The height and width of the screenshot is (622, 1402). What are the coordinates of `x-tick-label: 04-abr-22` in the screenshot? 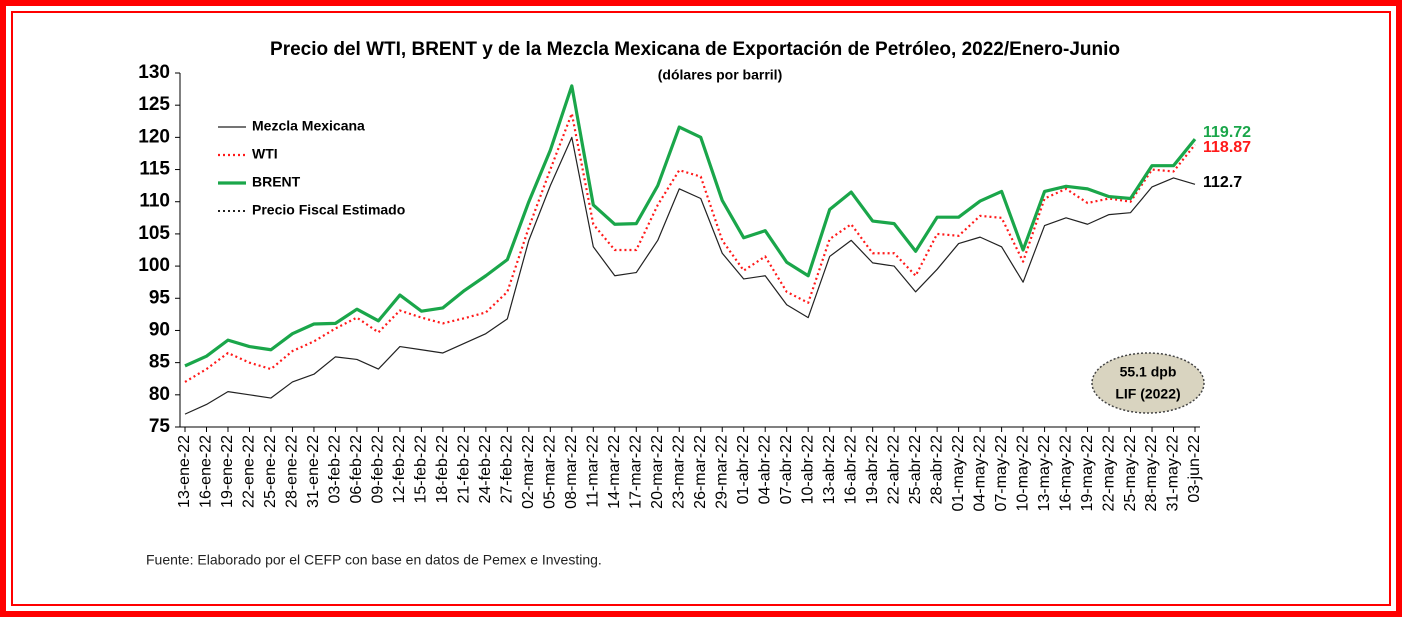 It's located at (764, 469).